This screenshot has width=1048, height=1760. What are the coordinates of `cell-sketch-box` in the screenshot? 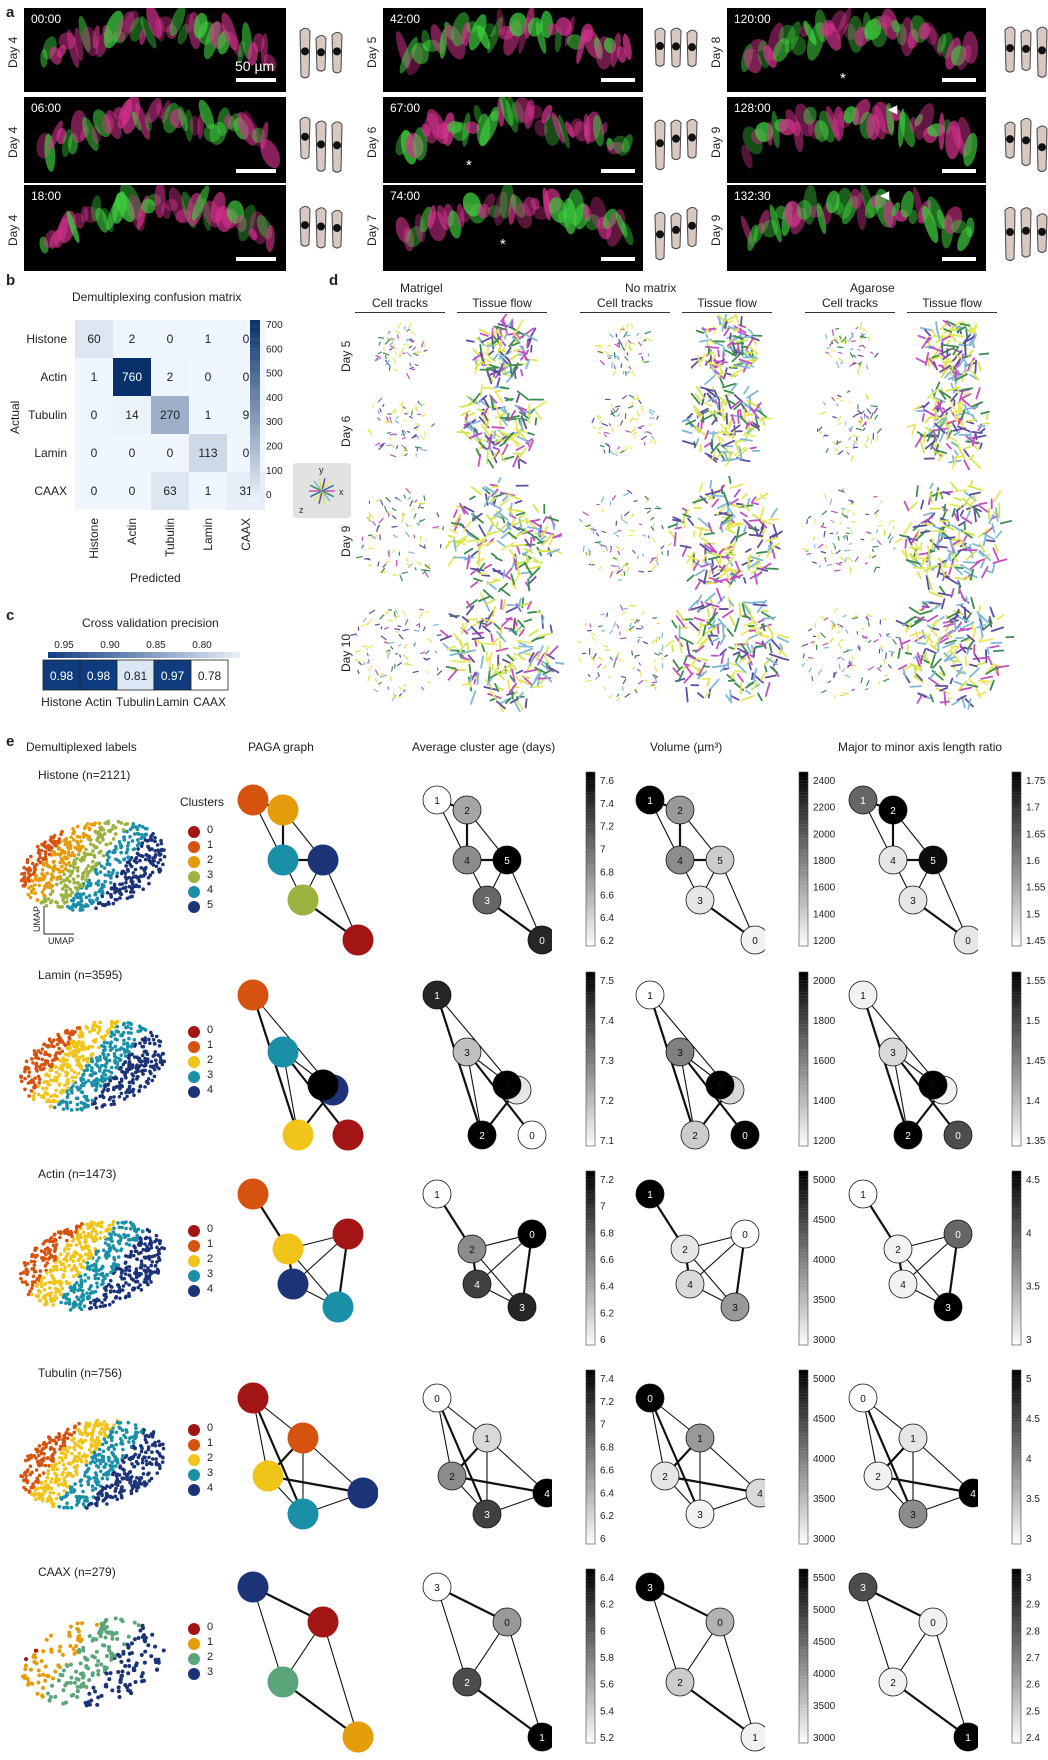 It's located at (320, 50).